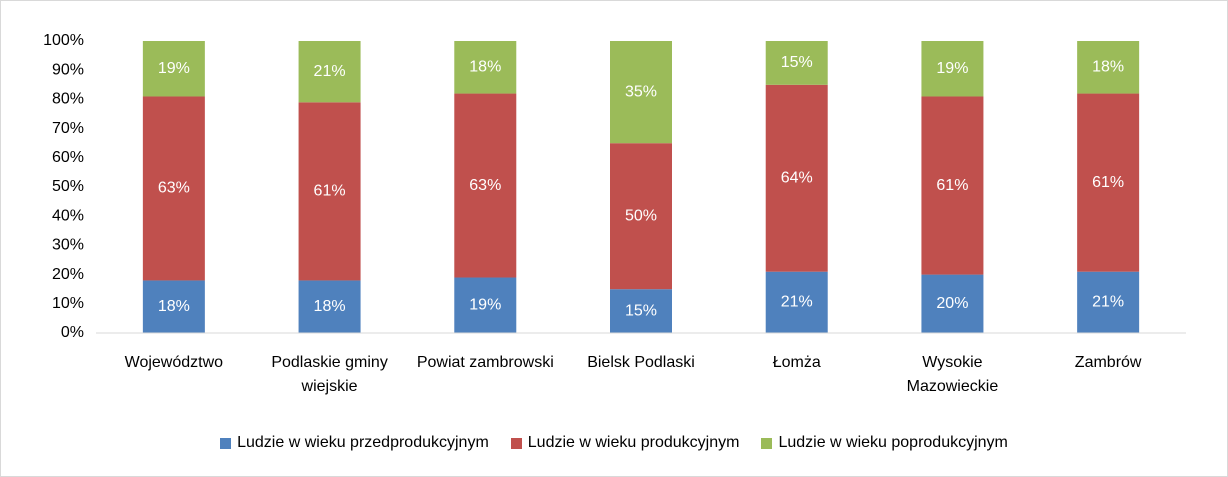 The width and height of the screenshot is (1228, 477). What do you see at coordinates (893, 442) in the screenshot?
I see `legend-label: Ludzie w wieku poprodukcyjnym` at bounding box center [893, 442].